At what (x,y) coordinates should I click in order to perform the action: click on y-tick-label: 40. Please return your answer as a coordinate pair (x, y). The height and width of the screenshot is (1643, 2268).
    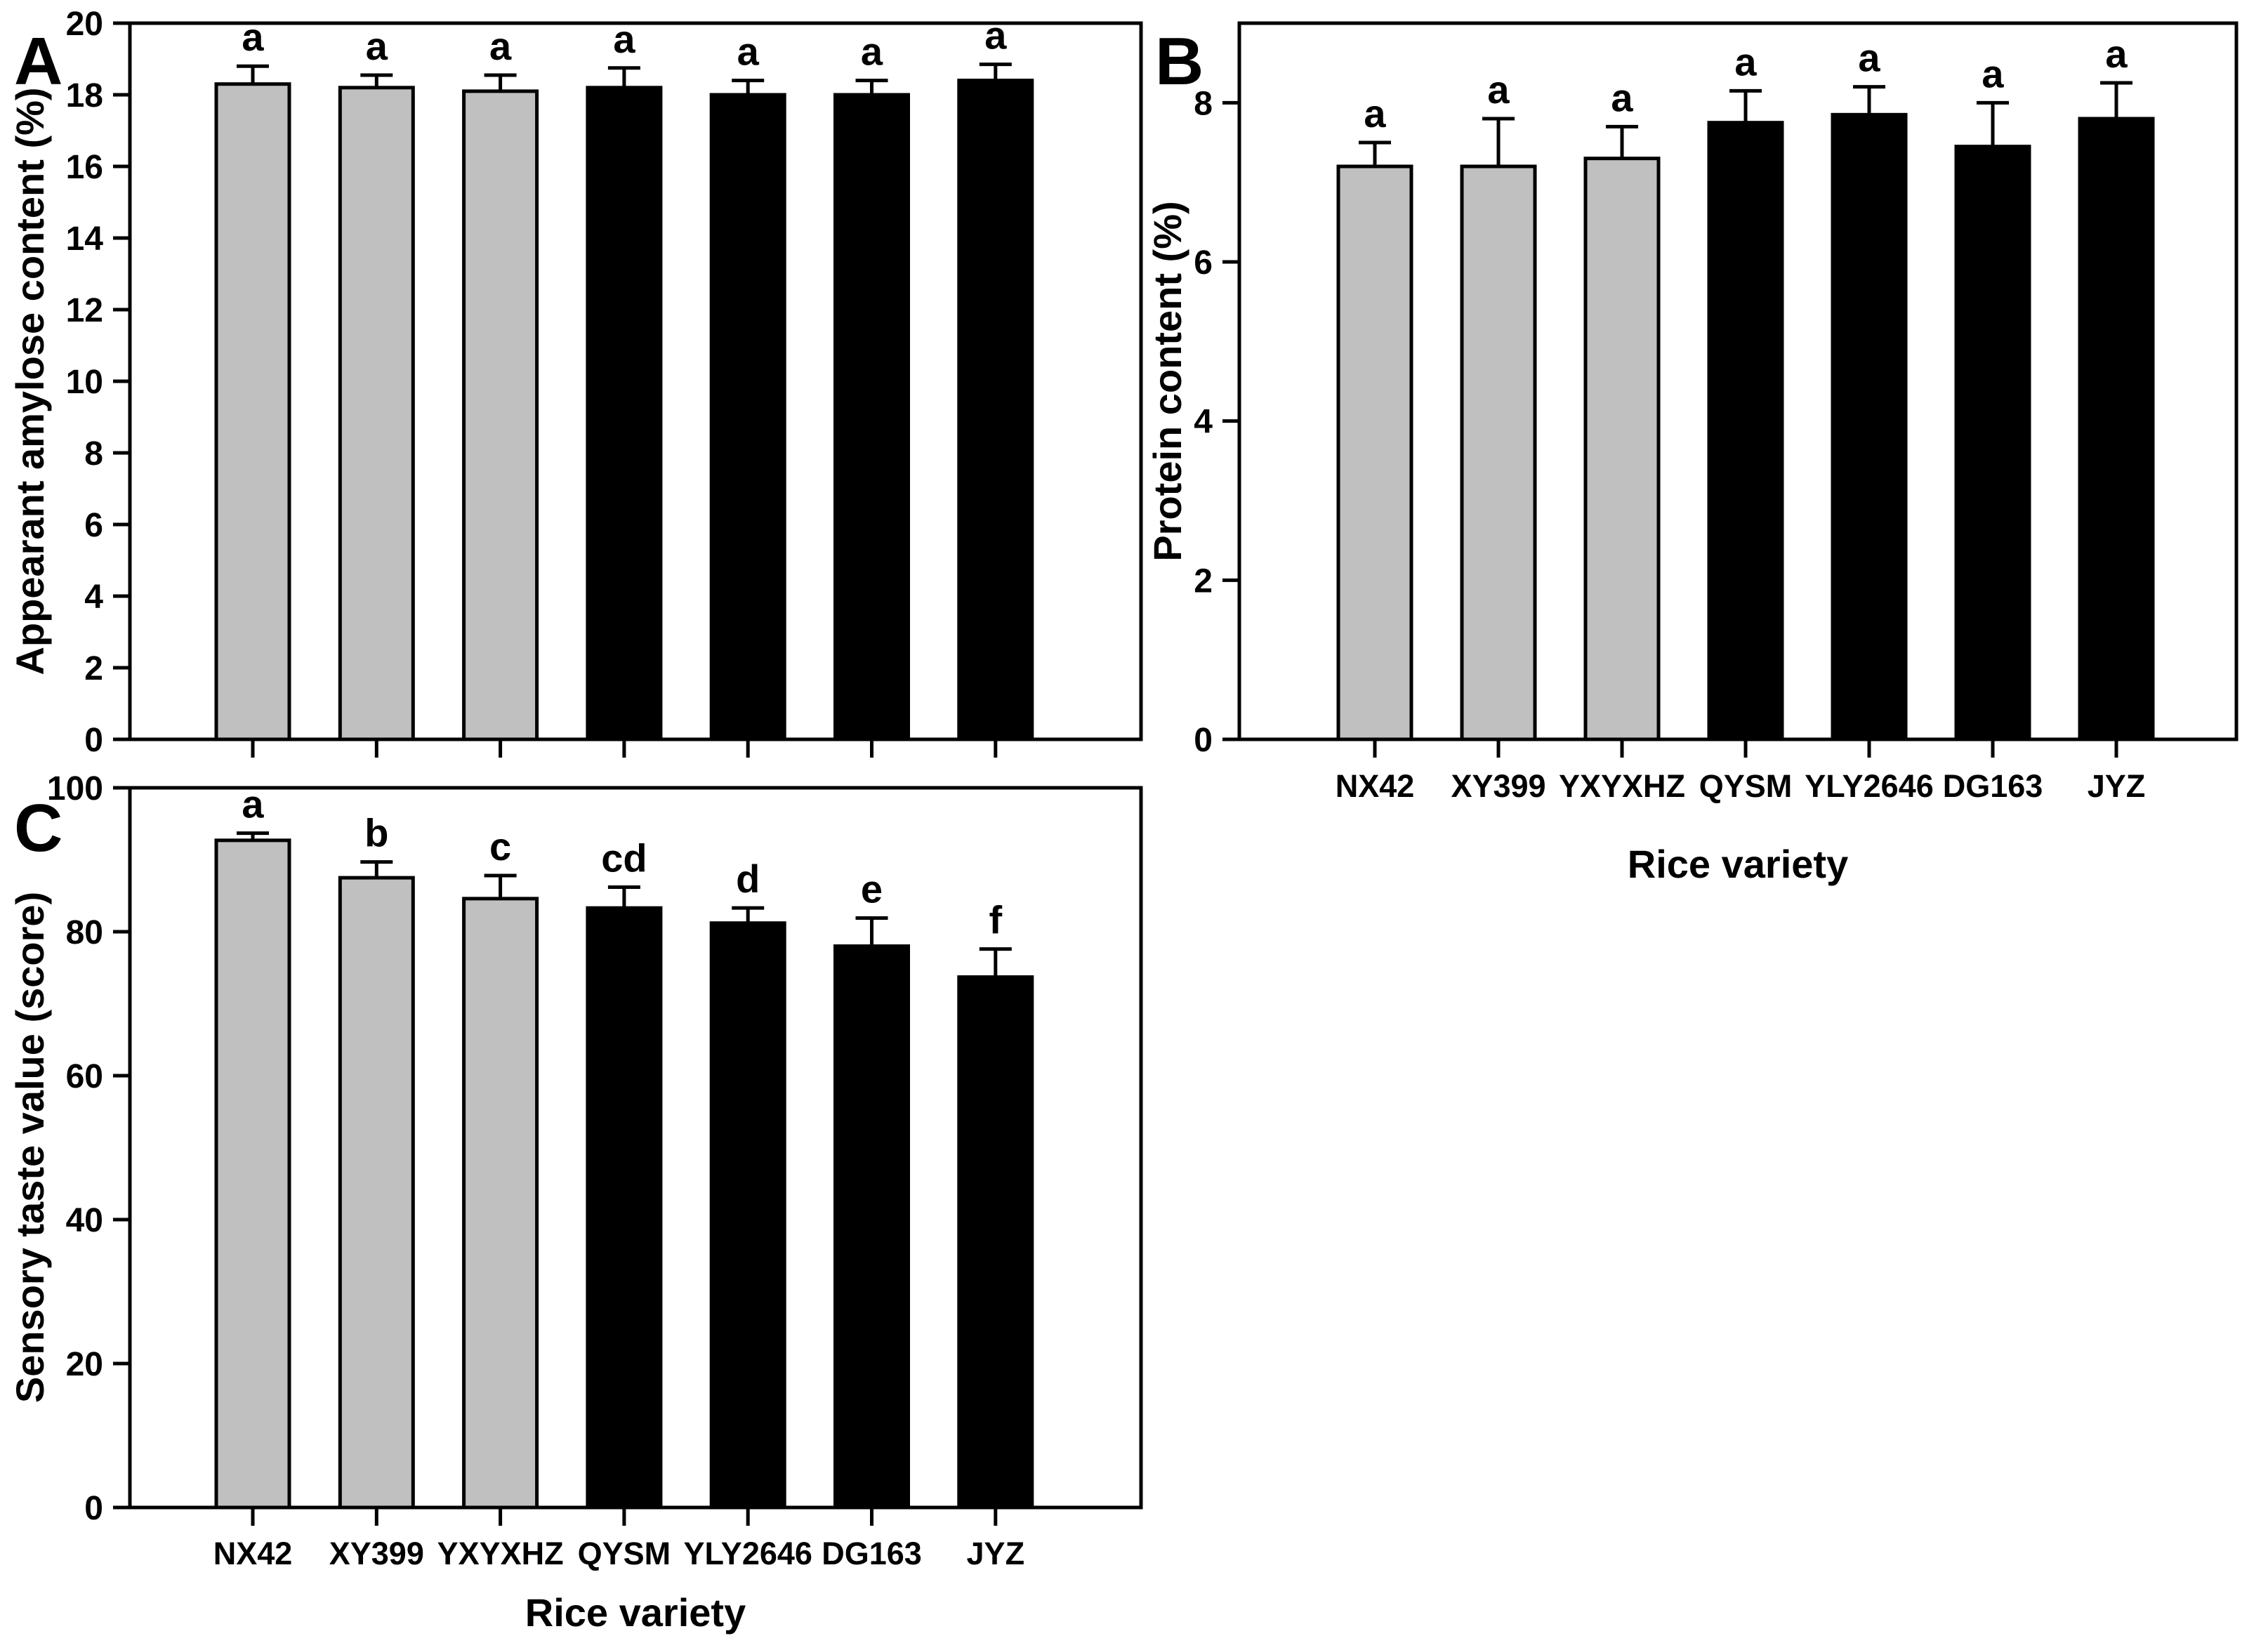
    Looking at the image, I should click on (84, 1220).